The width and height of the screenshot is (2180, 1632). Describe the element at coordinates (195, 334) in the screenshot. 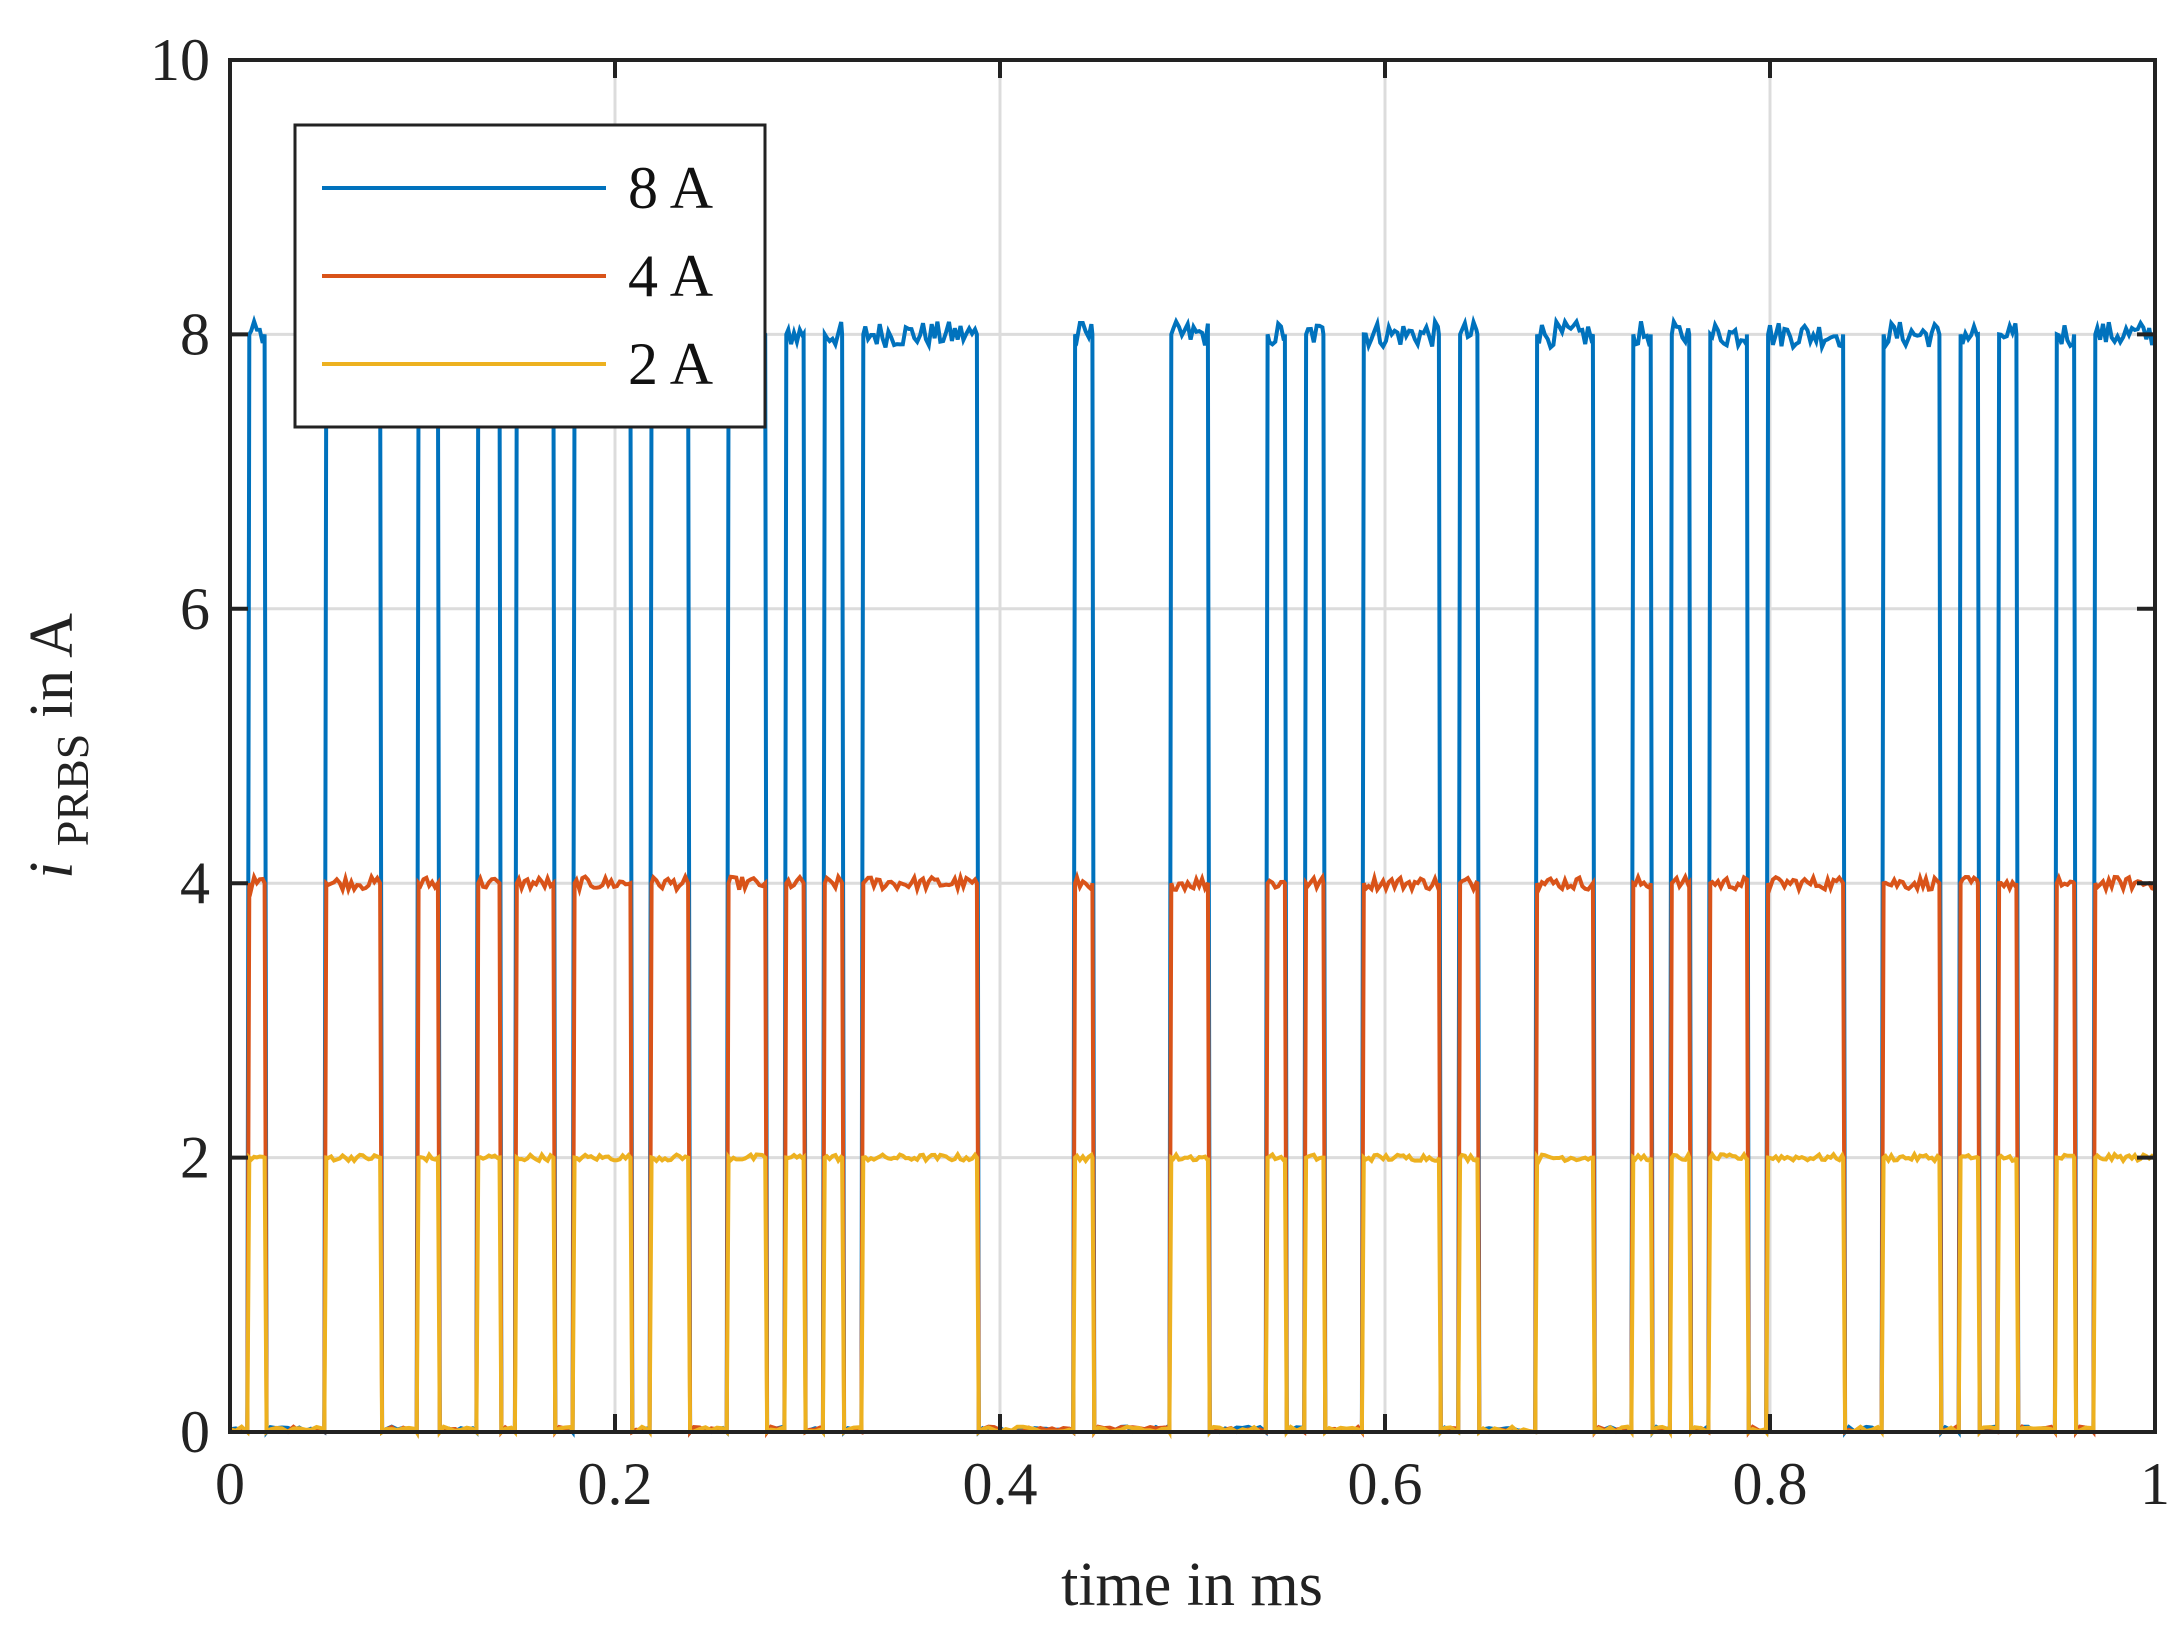

I see `y-tick-label: 8` at that location.